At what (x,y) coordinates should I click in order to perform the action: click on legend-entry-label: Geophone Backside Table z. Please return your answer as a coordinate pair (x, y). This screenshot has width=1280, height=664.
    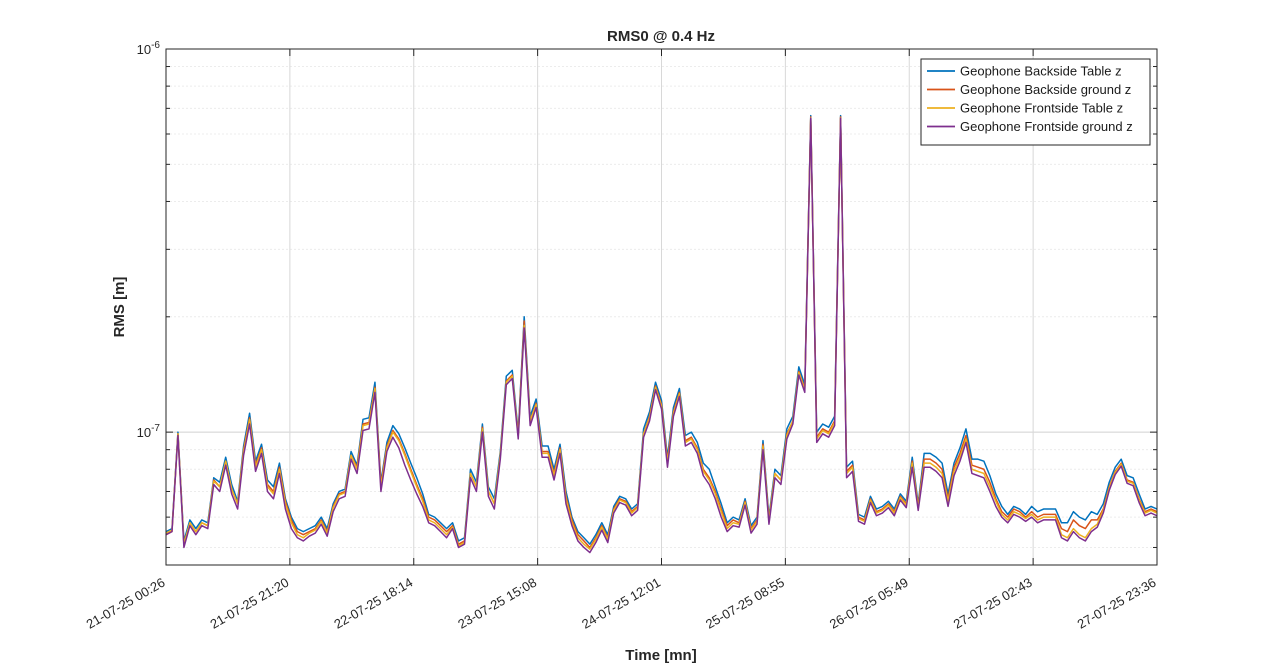
    Looking at the image, I should click on (1041, 71).